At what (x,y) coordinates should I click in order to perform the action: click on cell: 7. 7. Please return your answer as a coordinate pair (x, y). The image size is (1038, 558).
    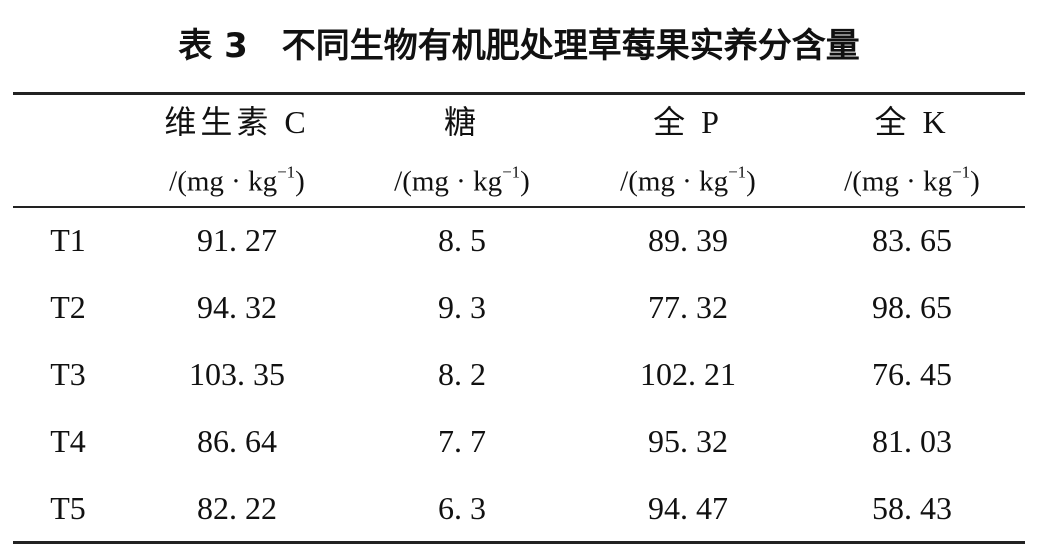
    Looking at the image, I should click on (462, 441).